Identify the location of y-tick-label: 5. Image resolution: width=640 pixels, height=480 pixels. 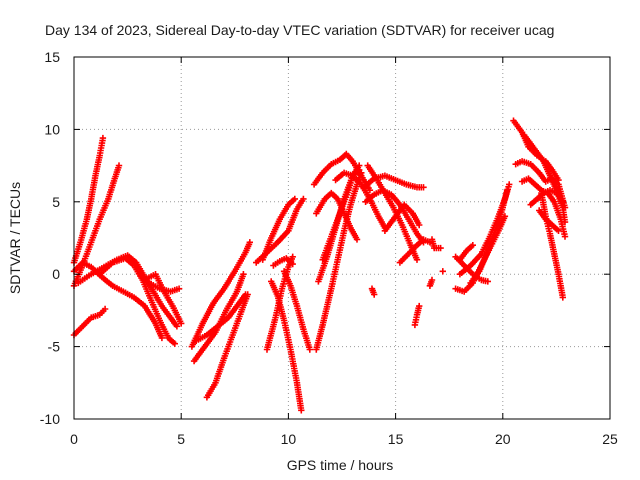
(56, 202).